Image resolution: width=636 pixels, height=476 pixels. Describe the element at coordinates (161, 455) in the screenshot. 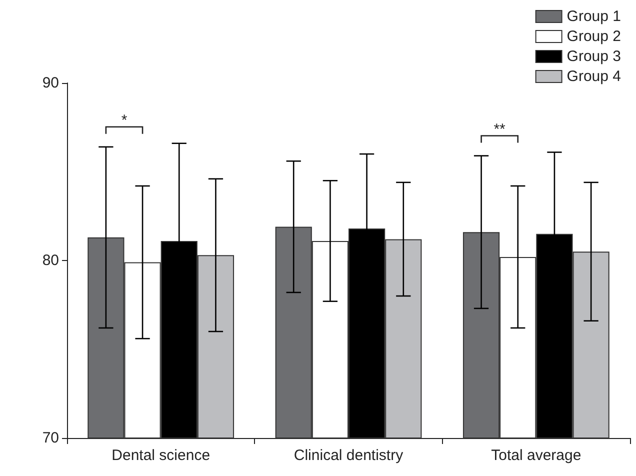

I see `x-tick-label: Dental science` at that location.